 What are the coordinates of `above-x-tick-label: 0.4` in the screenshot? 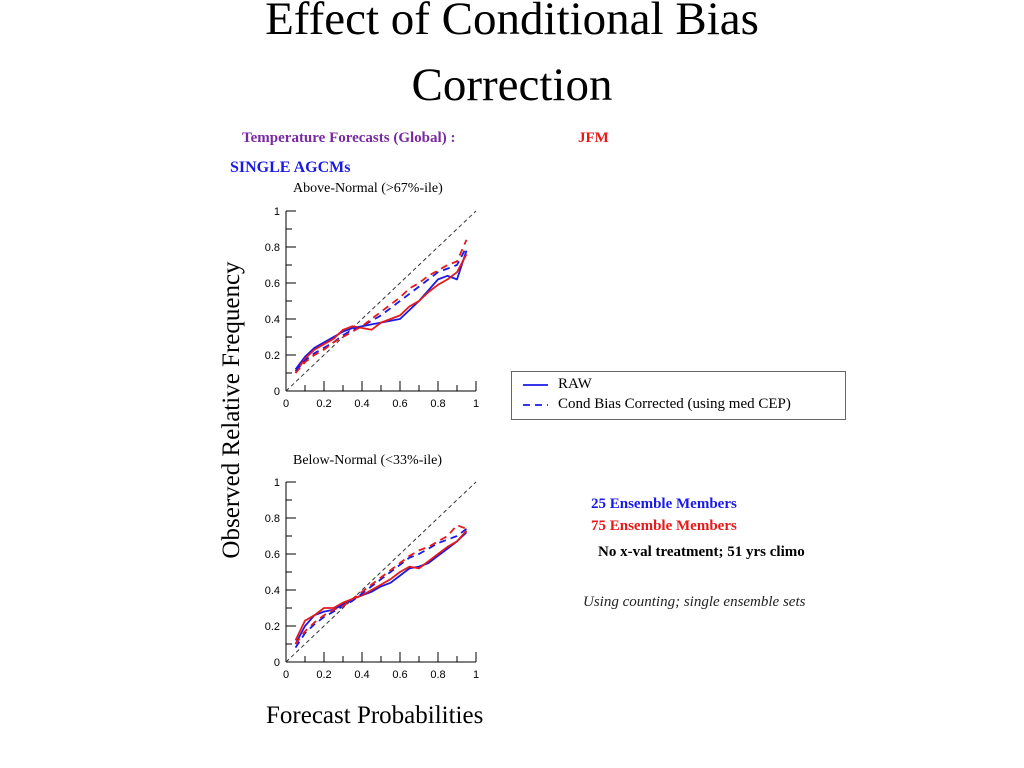 It's located at (361, 404).